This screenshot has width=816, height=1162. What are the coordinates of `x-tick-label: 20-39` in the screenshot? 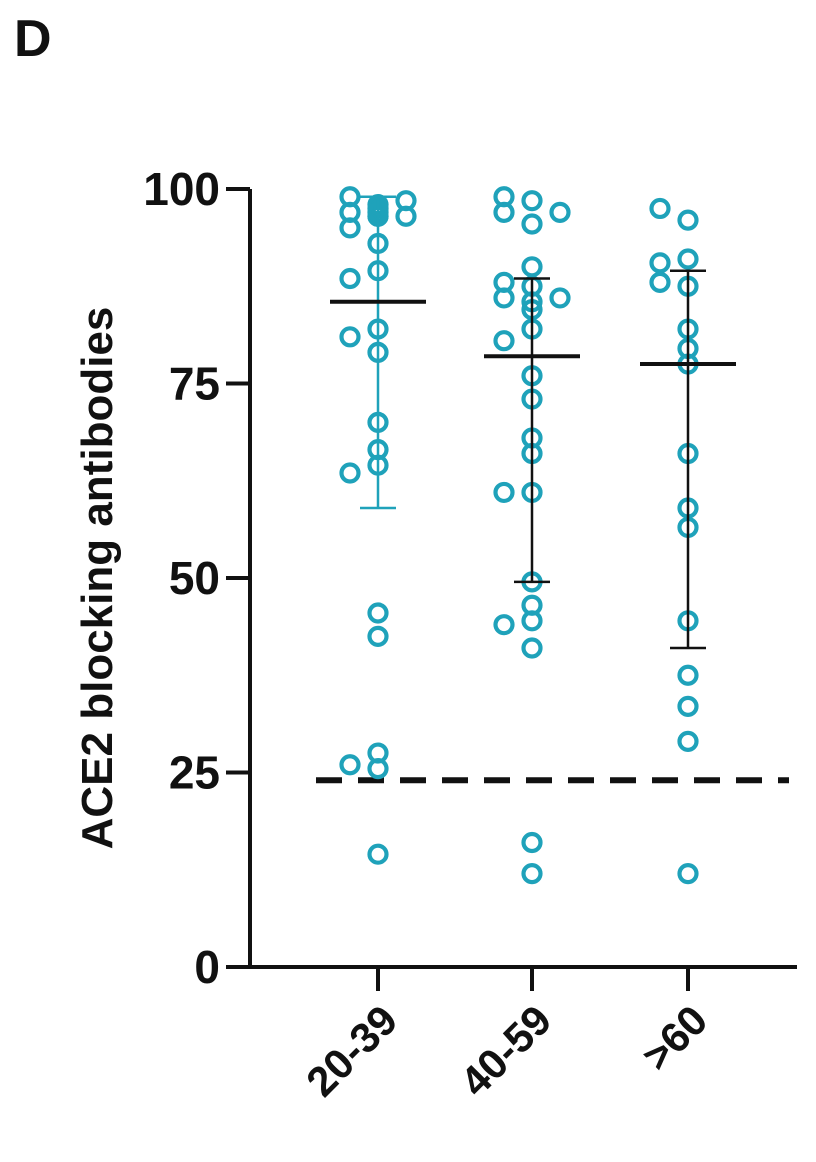 It's located at (351, 1050).